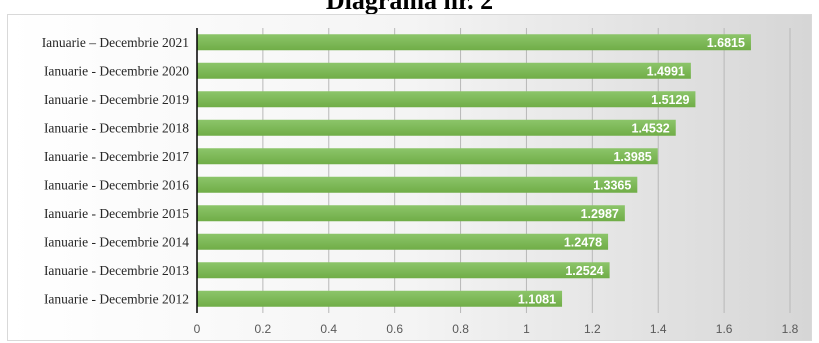 The image size is (819, 343). What do you see at coordinates (612, 185) in the screenshot?
I see `data-label: 1.3365` at bounding box center [612, 185].